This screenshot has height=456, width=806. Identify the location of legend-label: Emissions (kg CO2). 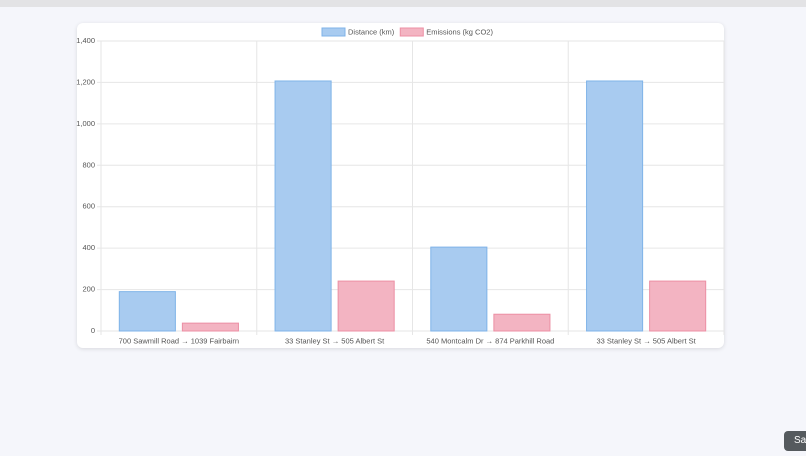
(459, 31).